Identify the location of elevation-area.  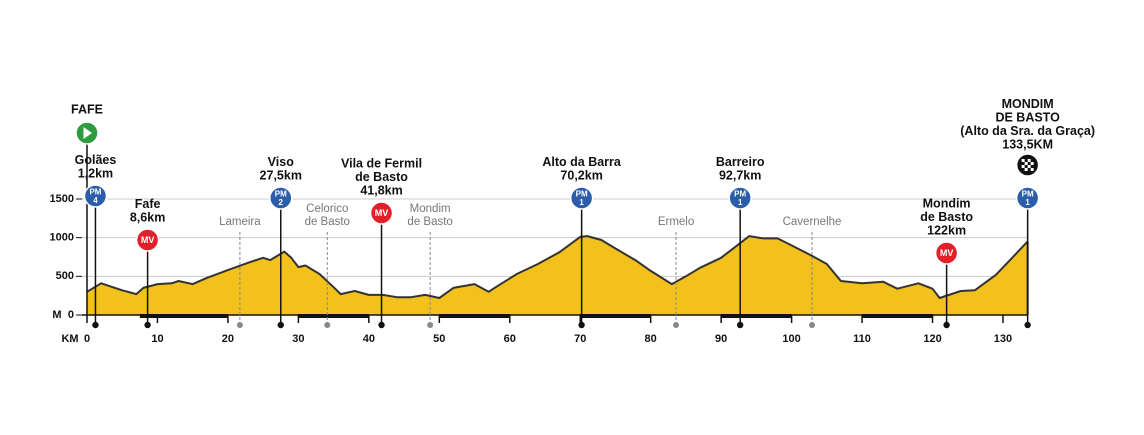
(557, 275).